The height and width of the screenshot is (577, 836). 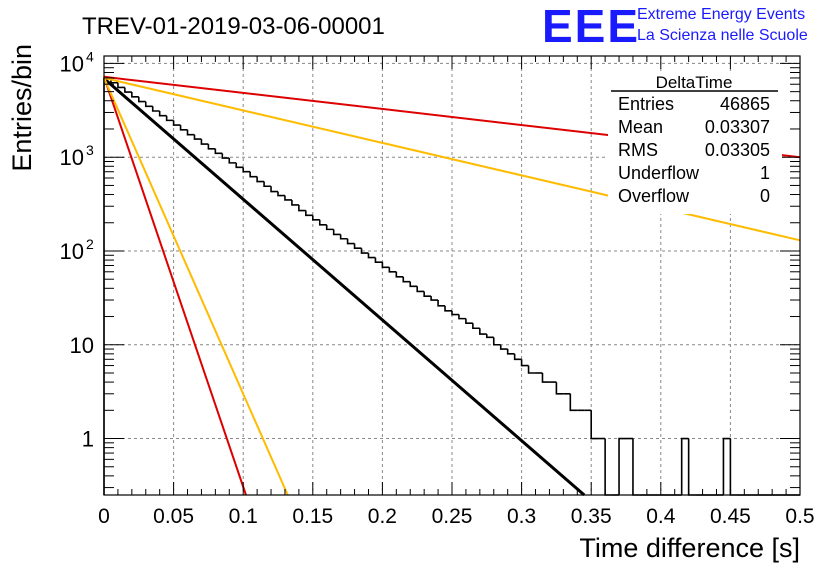 What do you see at coordinates (173, 516) in the screenshot?
I see `x-tick-label: 0.05` at bounding box center [173, 516].